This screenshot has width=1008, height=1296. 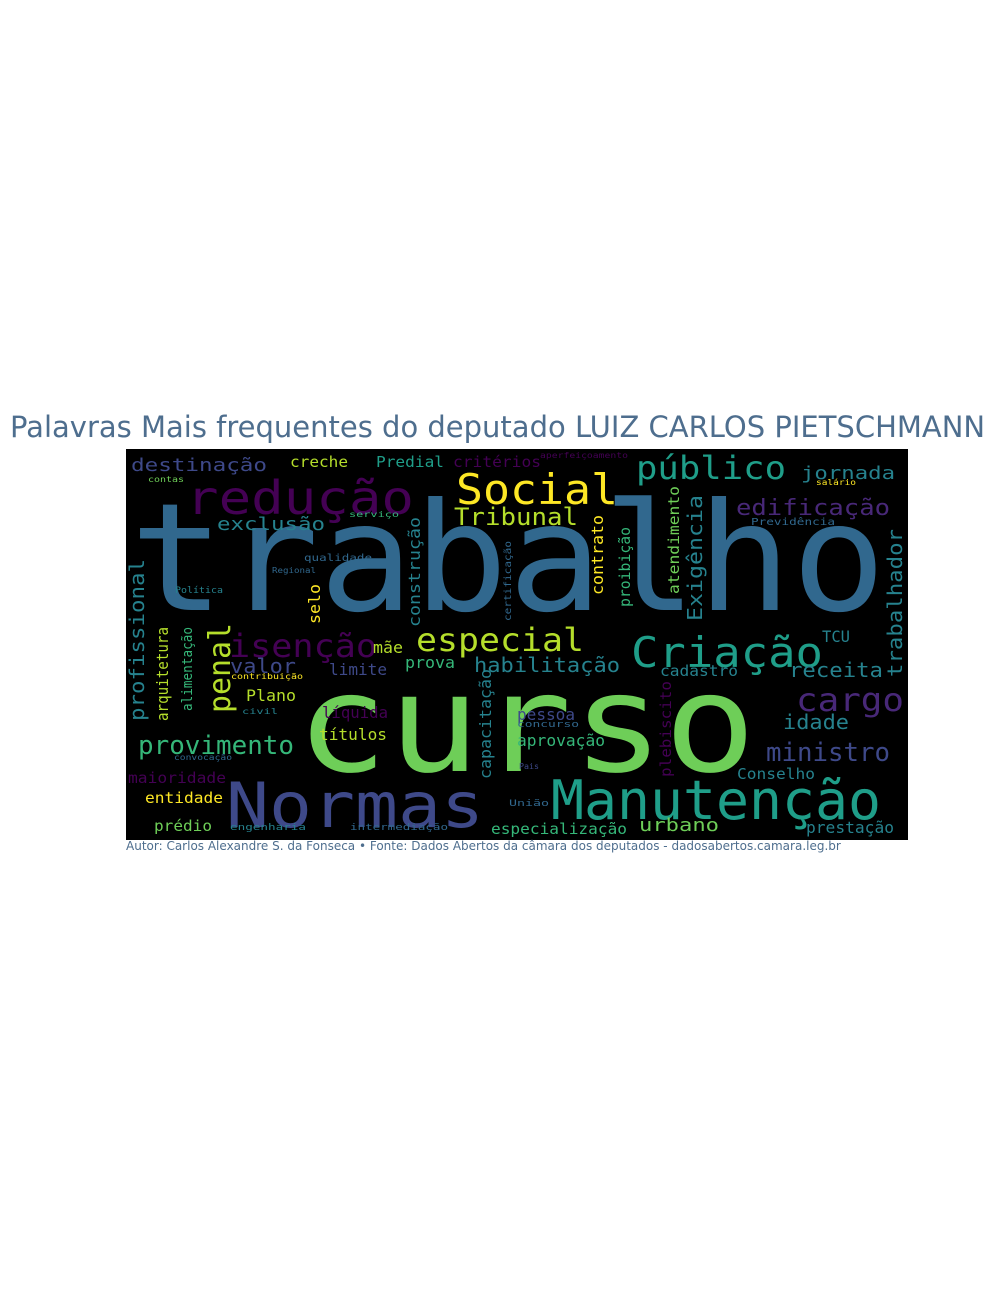 I want to click on word-1: trabalho, so click(x=508, y=559).